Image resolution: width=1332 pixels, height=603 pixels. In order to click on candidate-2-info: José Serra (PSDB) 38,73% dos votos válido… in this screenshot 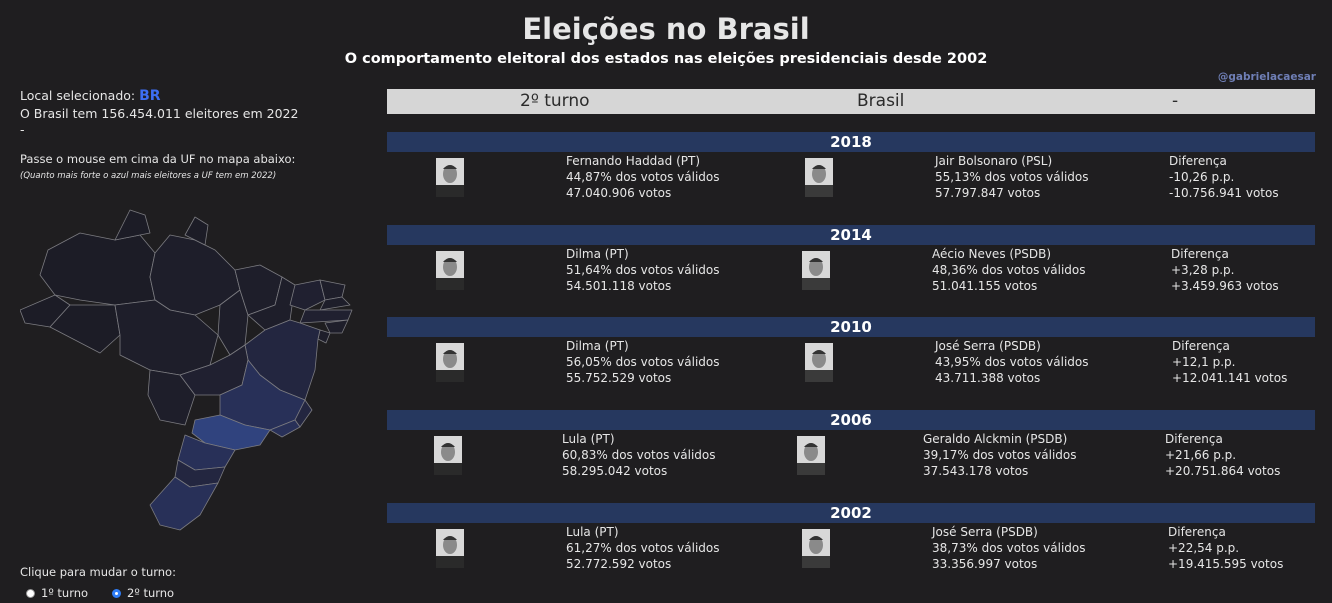, I will do `click(1009, 548)`.